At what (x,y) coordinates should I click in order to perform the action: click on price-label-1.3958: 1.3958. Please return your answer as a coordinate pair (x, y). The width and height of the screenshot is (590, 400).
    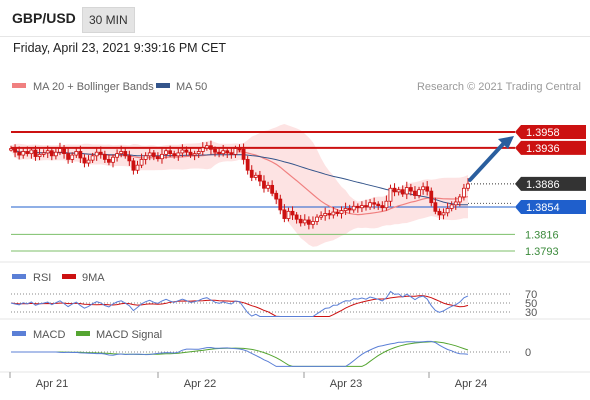
    Looking at the image, I should click on (543, 133).